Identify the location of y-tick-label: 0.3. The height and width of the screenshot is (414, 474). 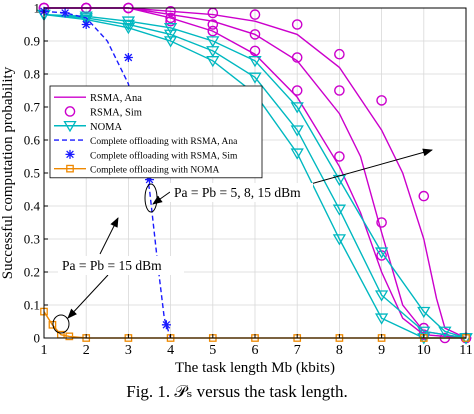
(32, 239).